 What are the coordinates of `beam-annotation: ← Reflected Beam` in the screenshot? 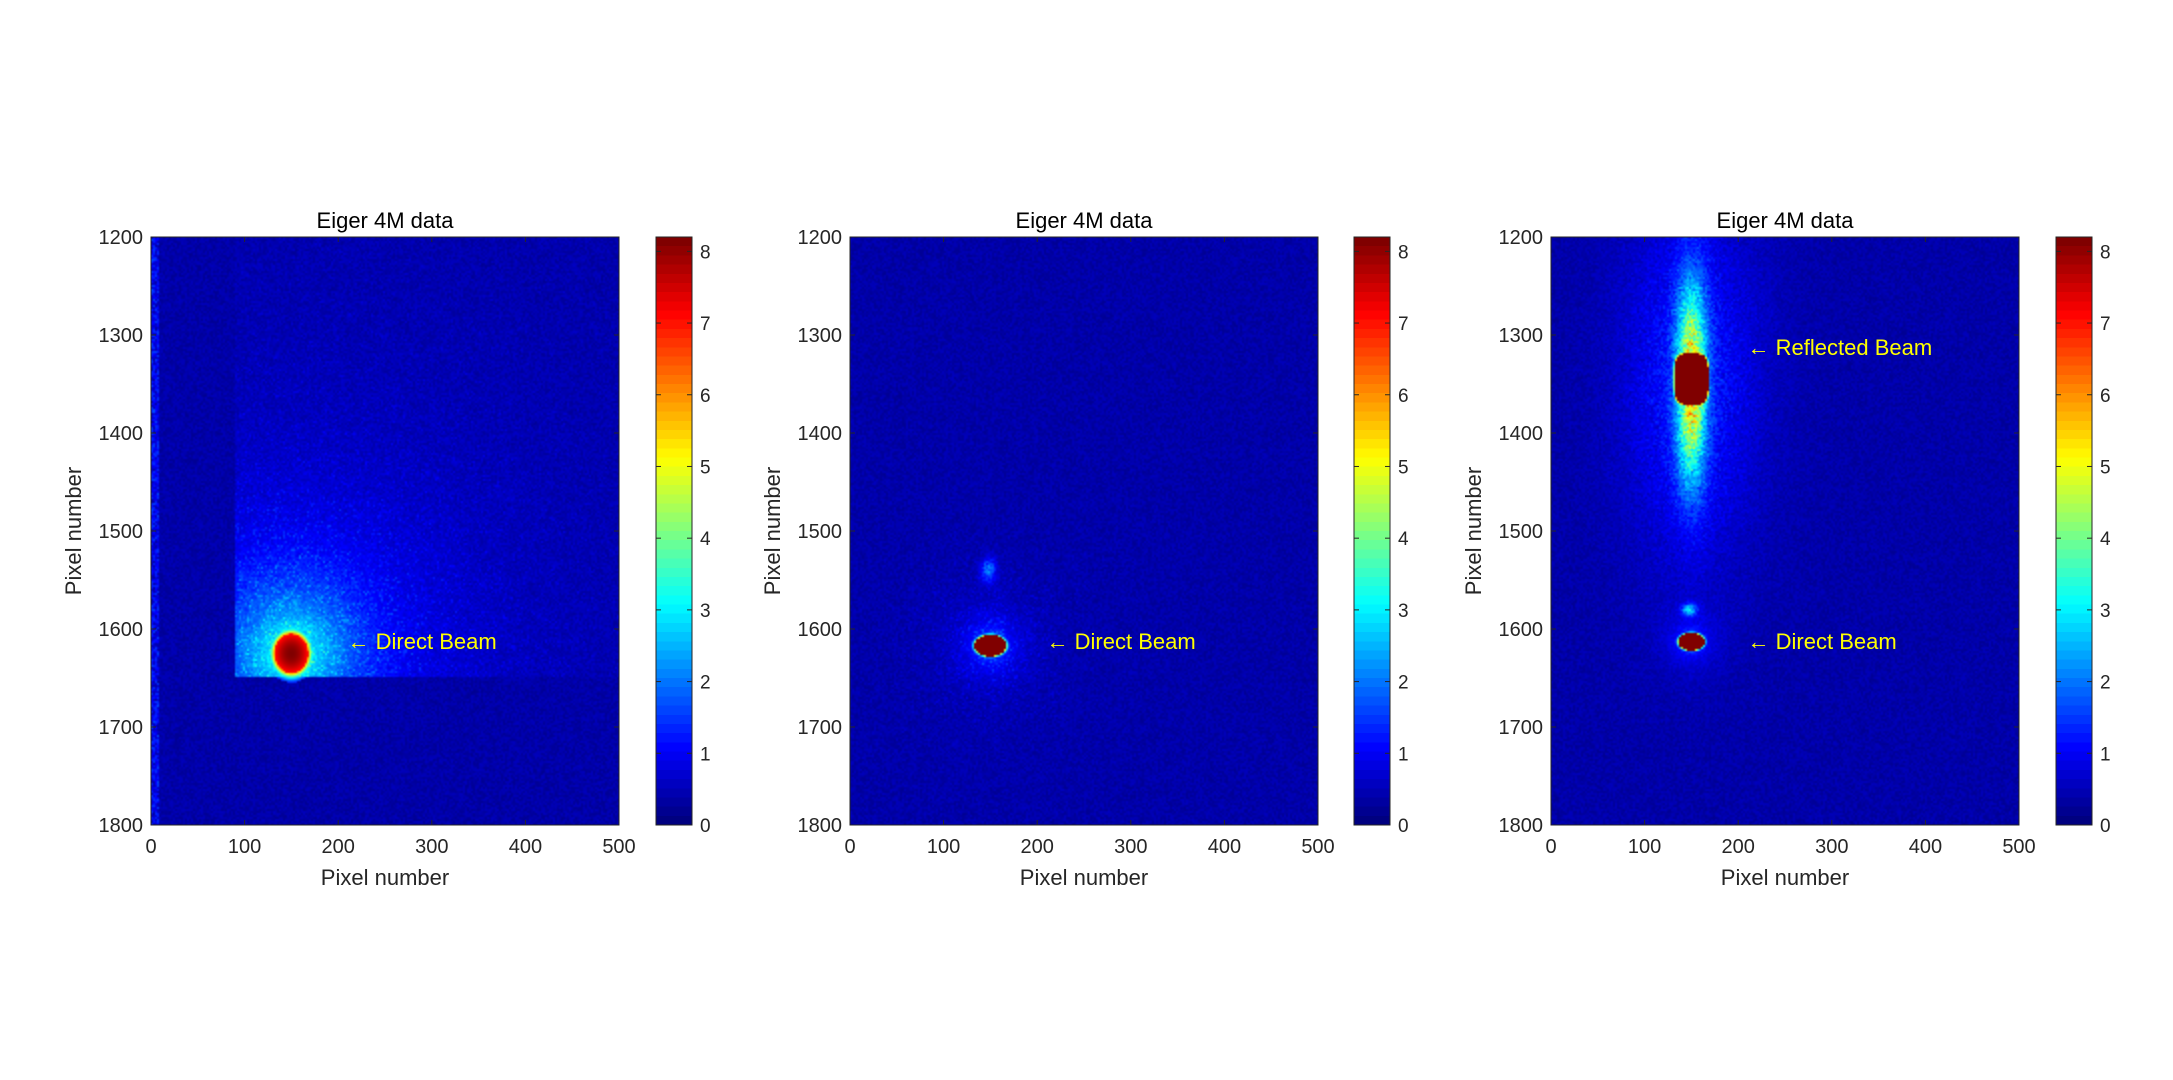 It's located at (1840, 347).